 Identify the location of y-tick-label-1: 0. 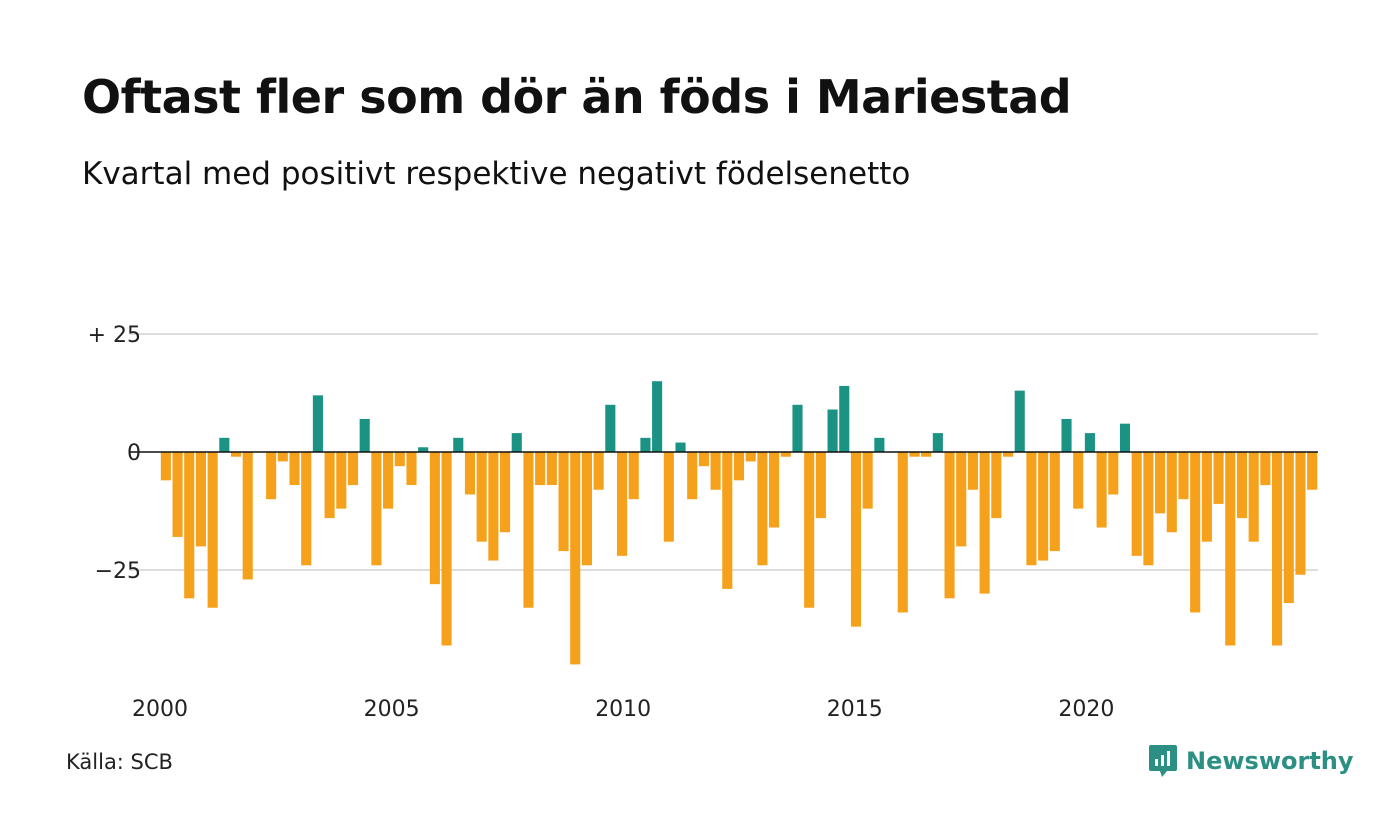
(134, 453).